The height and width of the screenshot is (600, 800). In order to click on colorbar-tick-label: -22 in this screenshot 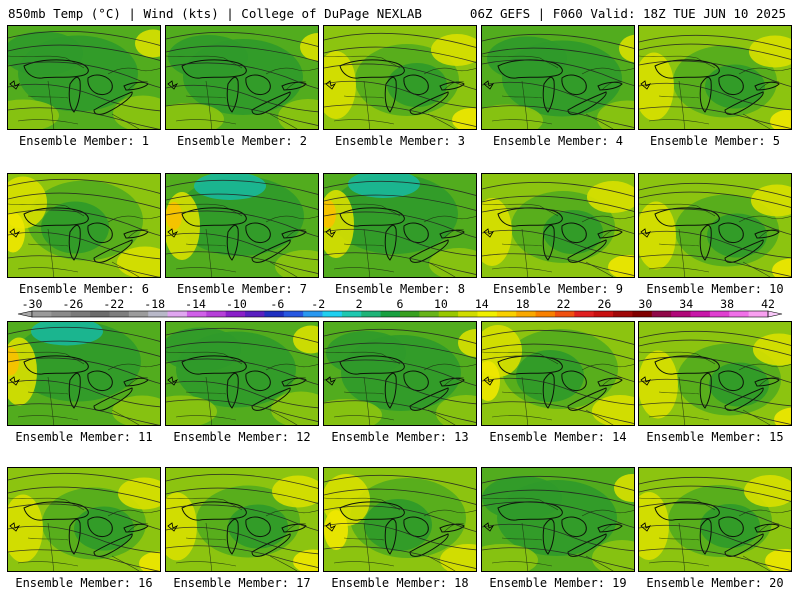, I will do `click(114, 304)`.